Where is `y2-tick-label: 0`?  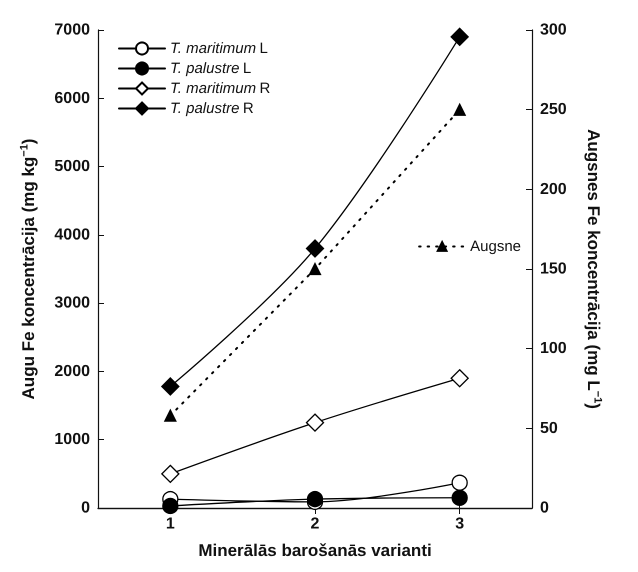
y2-tick-label: 0 is located at coordinates (544, 508).